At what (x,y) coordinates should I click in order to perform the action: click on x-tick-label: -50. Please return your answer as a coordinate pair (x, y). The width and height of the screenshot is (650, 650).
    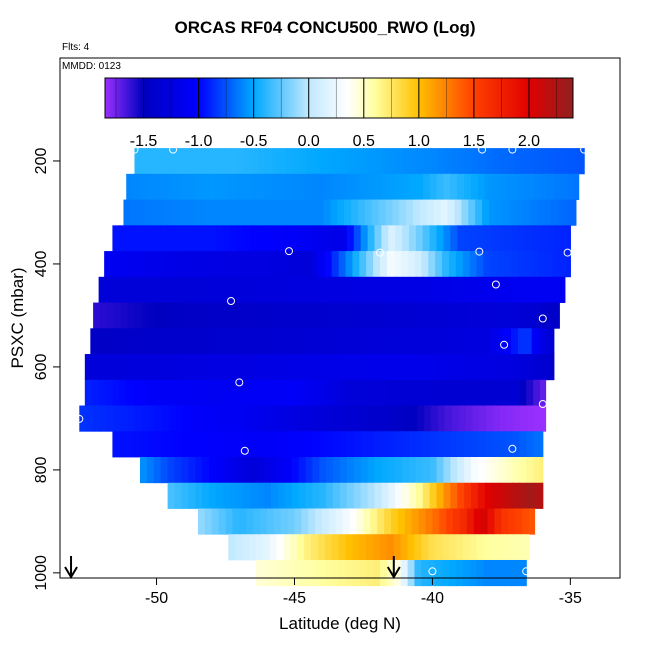
    Looking at the image, I should click on (156, 598).